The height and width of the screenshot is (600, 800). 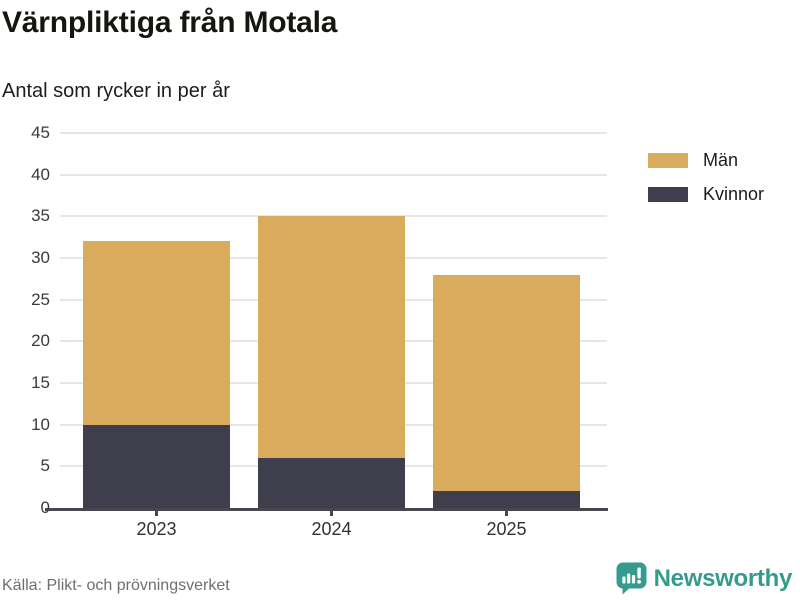 What do you see at coordinates (668, 160) in the screenshot?
I see `legend-swatch-män` at bounding box center [668, 160].